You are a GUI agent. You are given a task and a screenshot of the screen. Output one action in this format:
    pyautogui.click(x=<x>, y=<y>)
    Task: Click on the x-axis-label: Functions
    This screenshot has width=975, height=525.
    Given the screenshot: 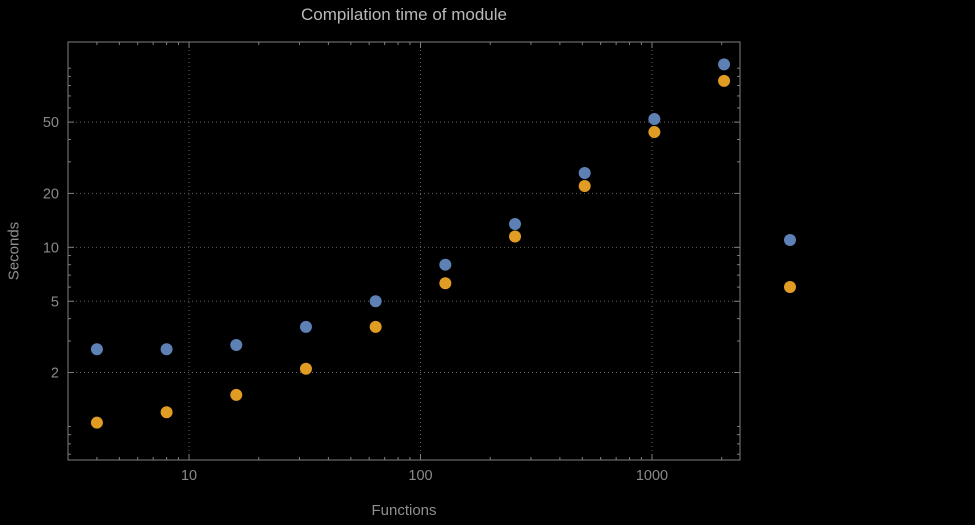 What is the action you would take?
    pyautogui.click(x=404, y=510)
    